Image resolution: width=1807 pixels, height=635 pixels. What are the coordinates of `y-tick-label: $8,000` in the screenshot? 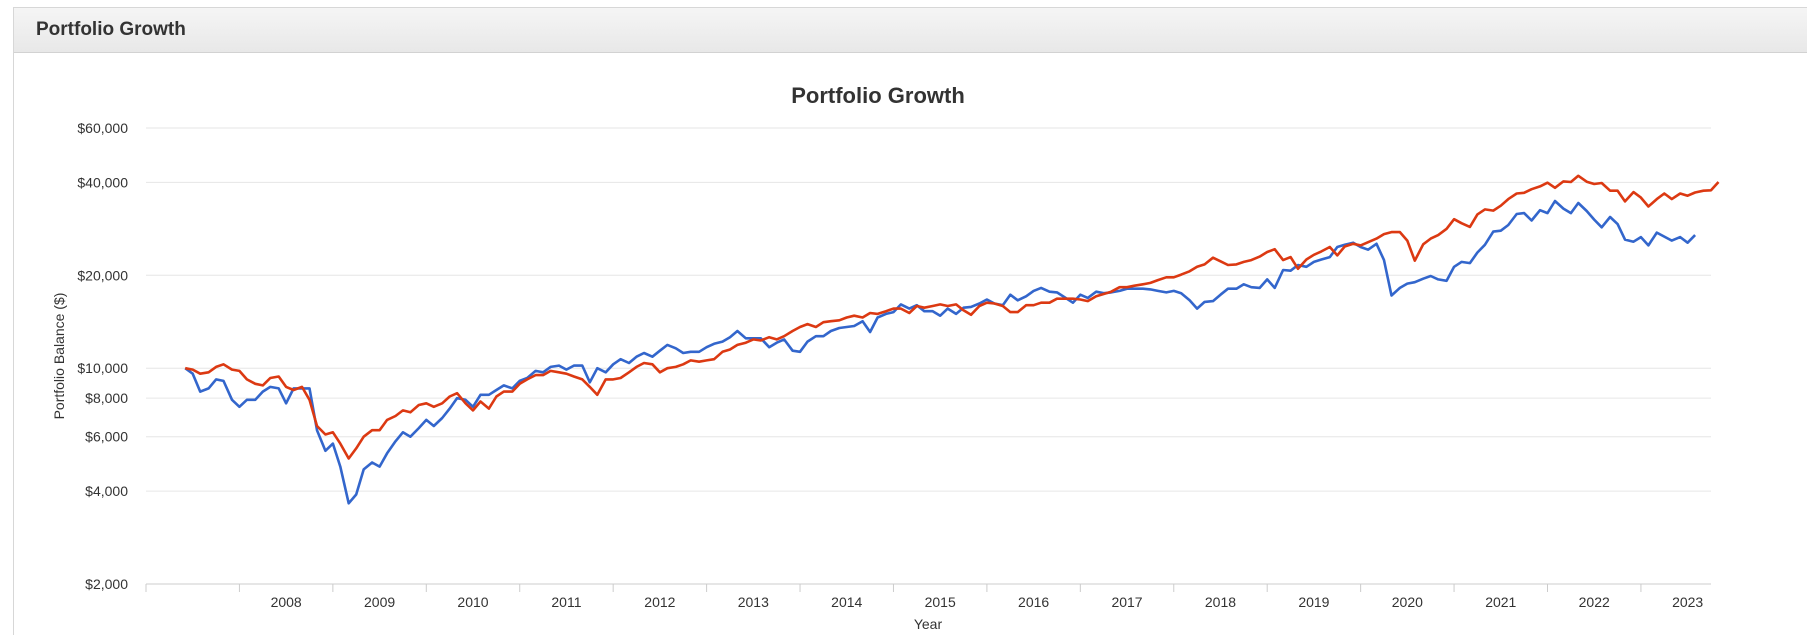 It's located at (106, 398).